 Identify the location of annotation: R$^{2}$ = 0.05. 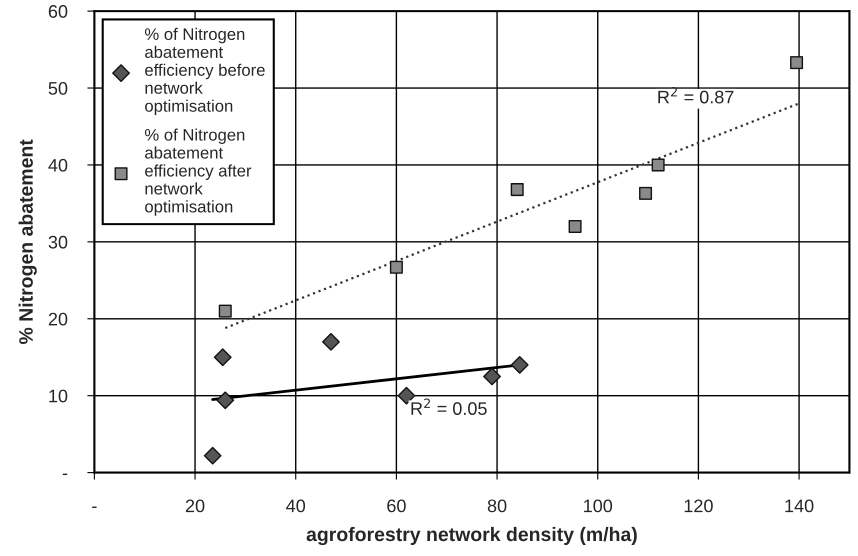
(449, 406).